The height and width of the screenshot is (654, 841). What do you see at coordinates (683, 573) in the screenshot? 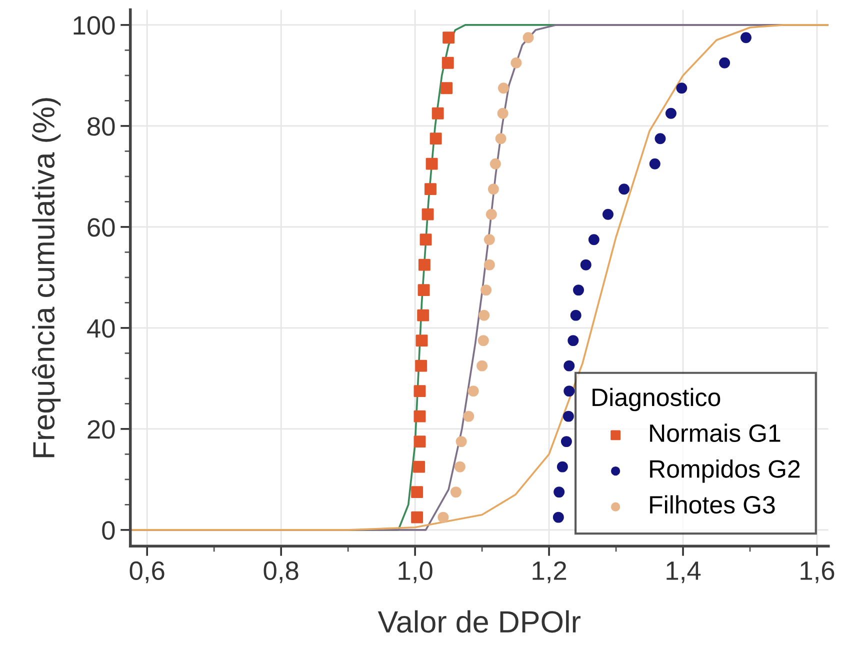
I see `x-tick-label: 1,4` at bounding box center [683, 573].